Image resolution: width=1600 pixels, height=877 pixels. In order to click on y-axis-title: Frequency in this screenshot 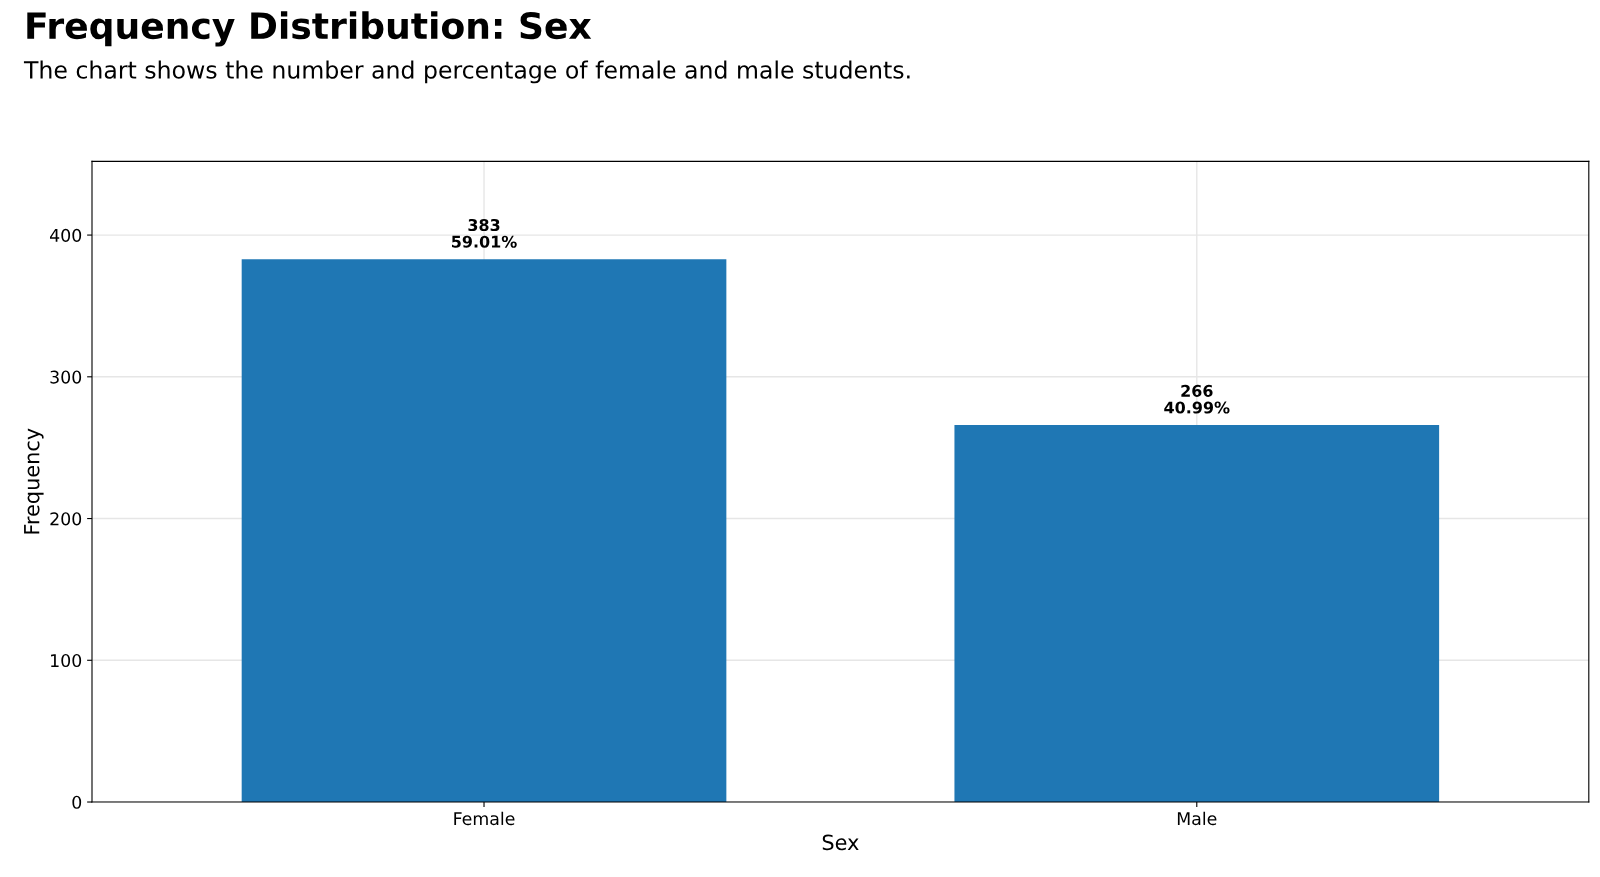, I will do `click(34, 481)`.